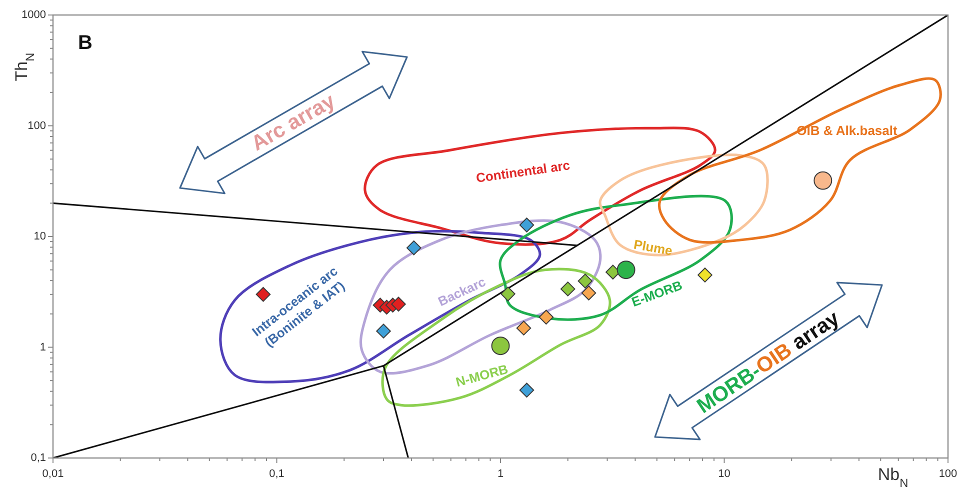 This screenshot has width=963, height=492. Describe the element at coordinates (482, 375) in the screenshot. I see `annotation: N-MORB` at that location.